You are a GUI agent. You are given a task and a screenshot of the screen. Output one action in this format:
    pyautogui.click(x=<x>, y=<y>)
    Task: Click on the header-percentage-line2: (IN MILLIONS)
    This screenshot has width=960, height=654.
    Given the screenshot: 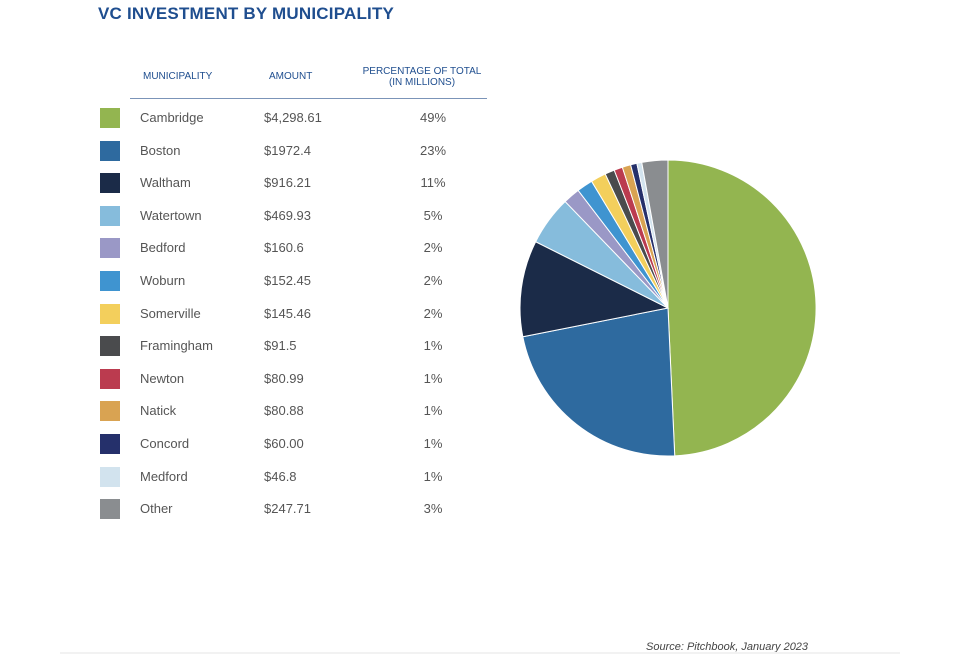 What is the action you would take?
    pyautogui.click(x=422, y=82)
    